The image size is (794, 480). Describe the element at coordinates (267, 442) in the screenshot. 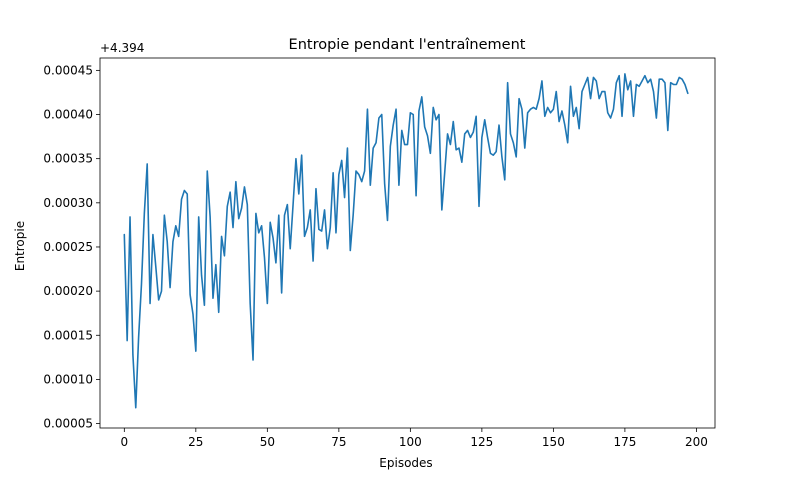

I see `x-tick-label: 50` at that location.